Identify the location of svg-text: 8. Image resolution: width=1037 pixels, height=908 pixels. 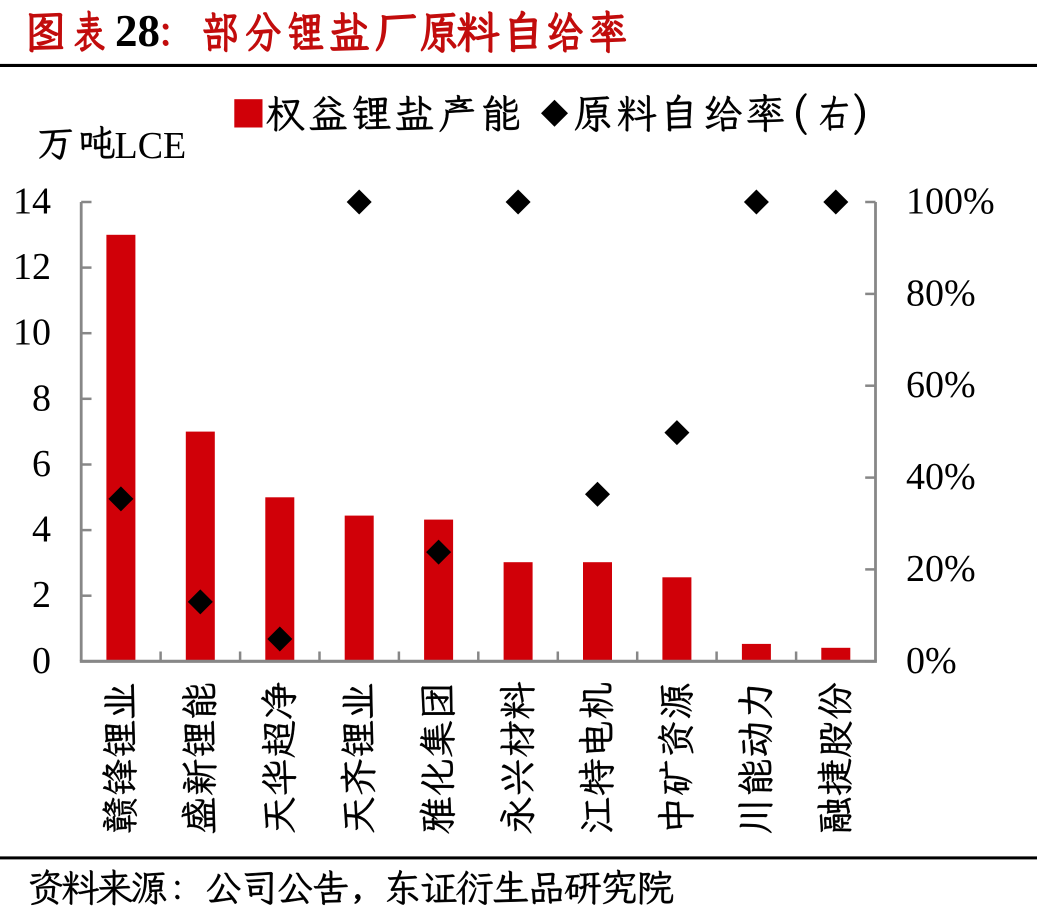
(41, 398).